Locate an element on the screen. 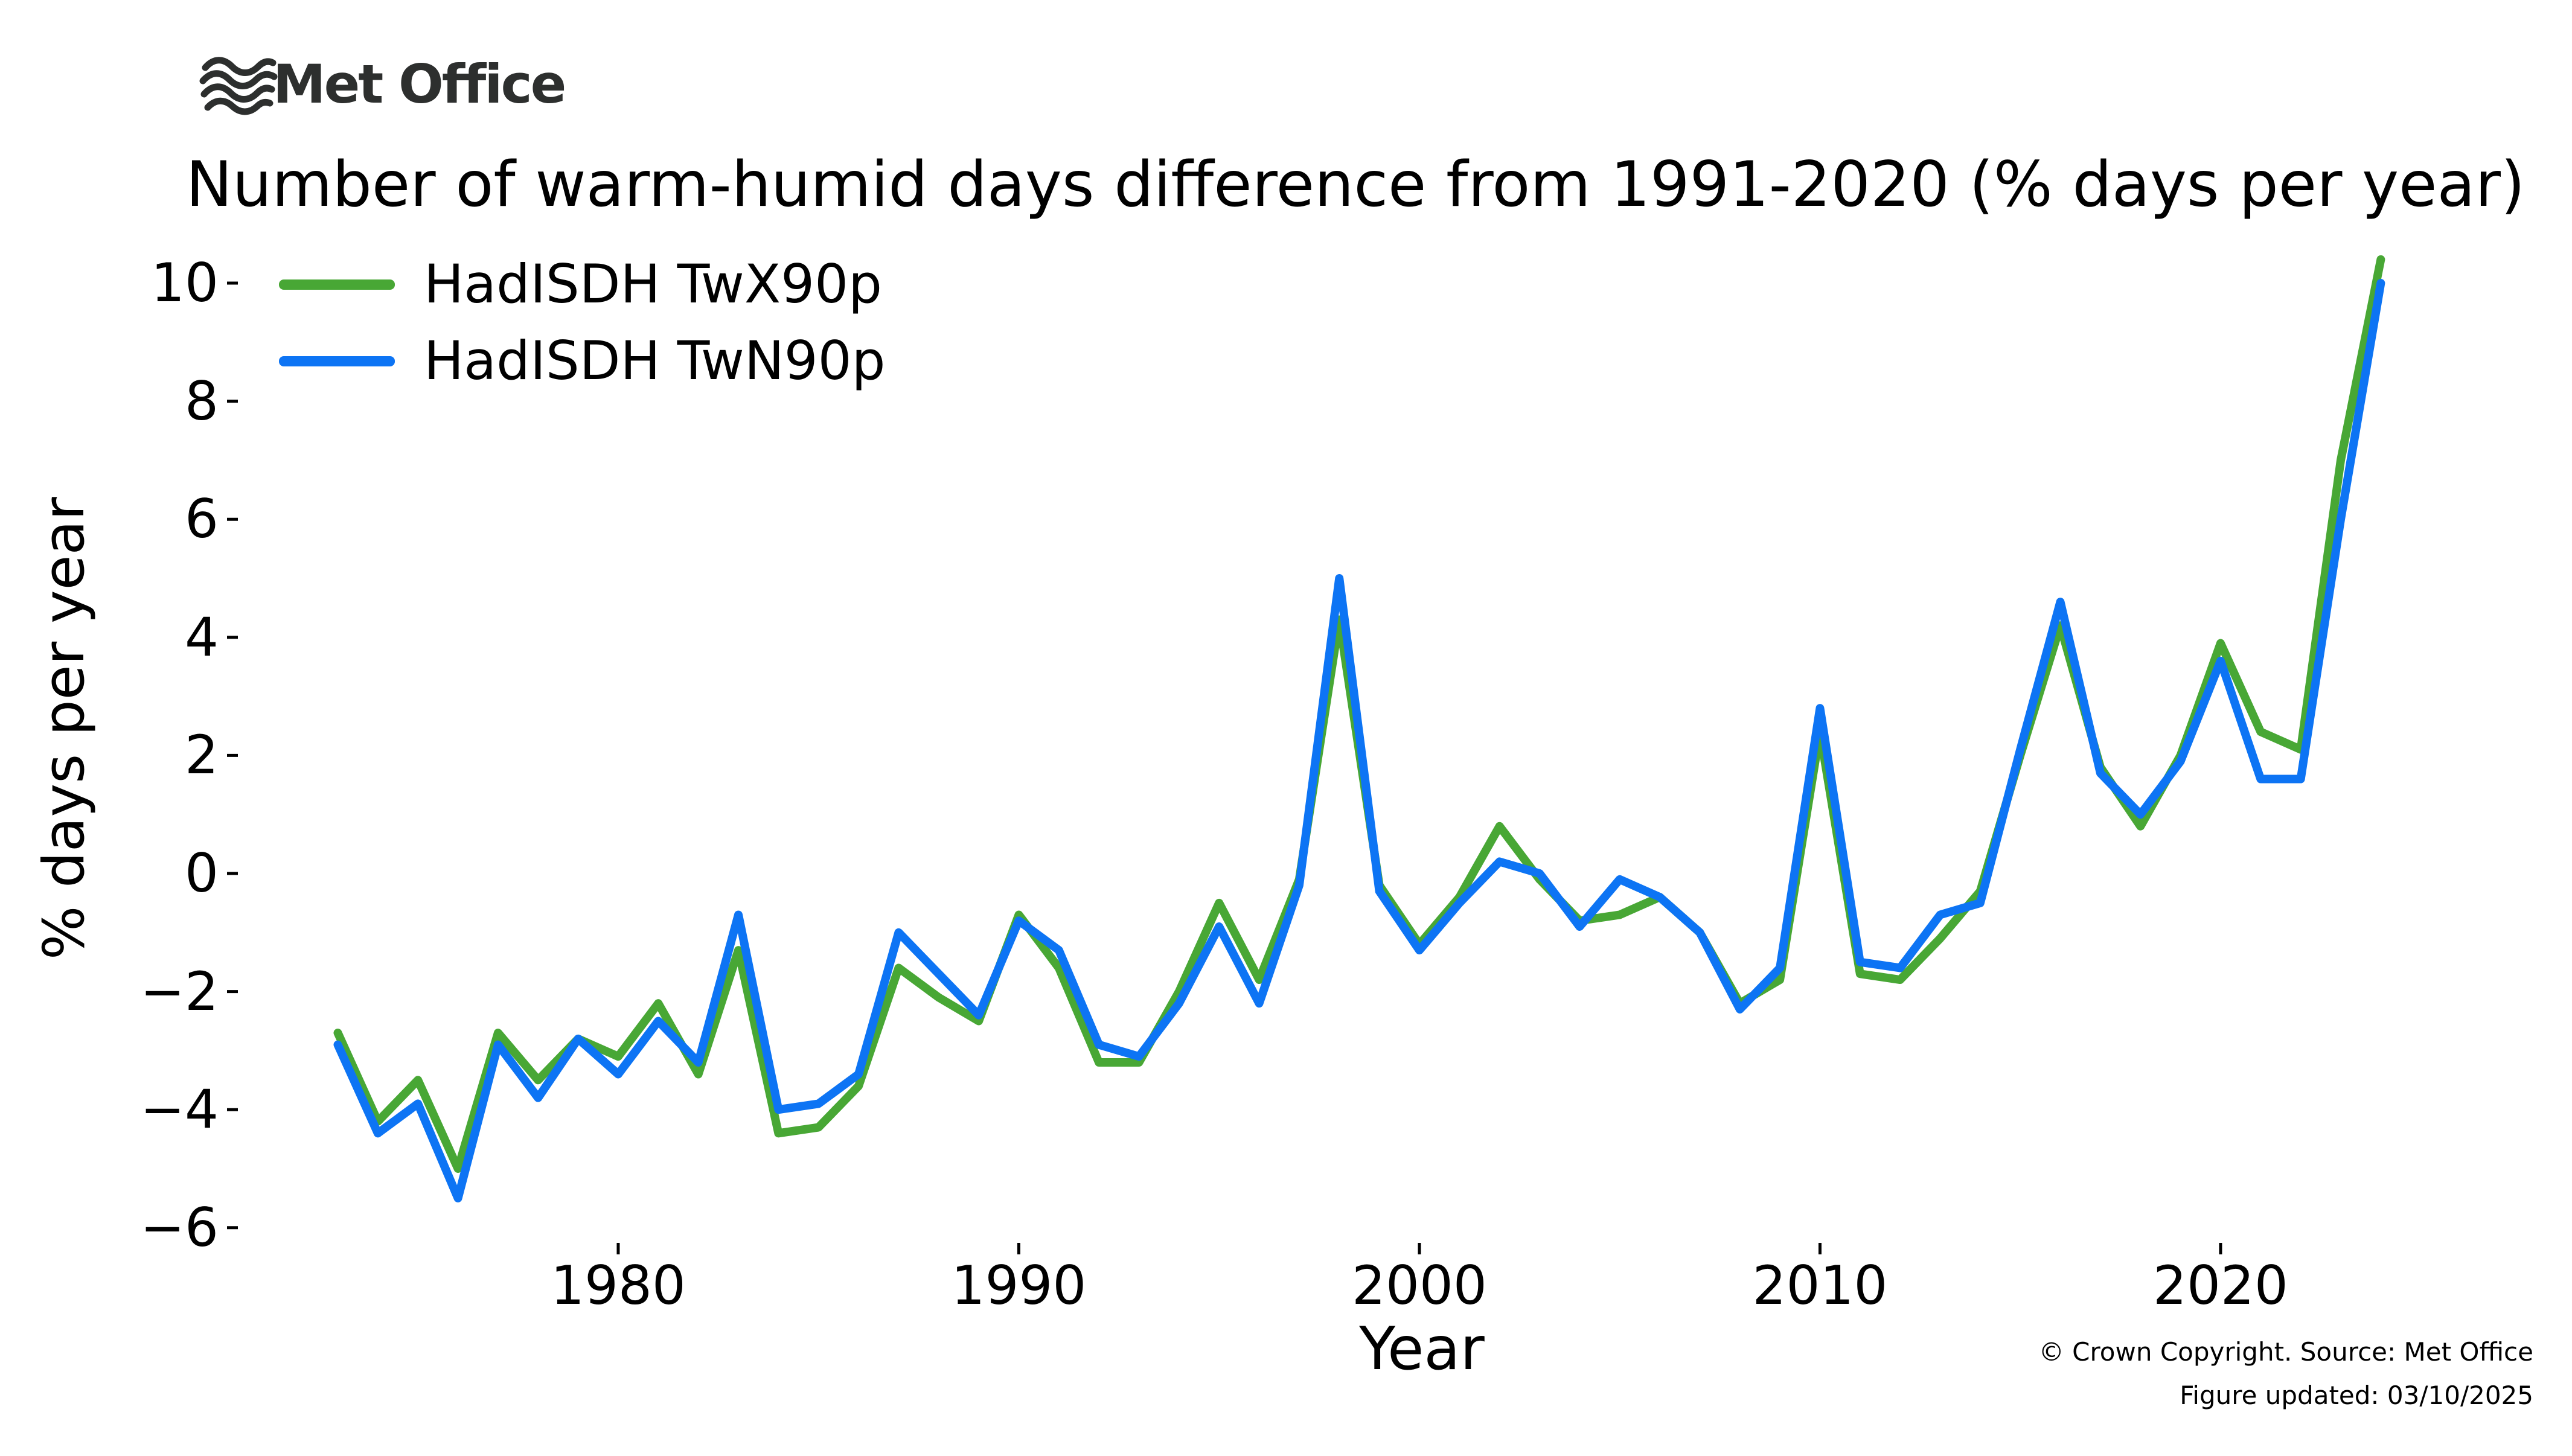 This screenshot has width=2572, height=1456. met-office-logo-icon is located at coordinates (239, 86).